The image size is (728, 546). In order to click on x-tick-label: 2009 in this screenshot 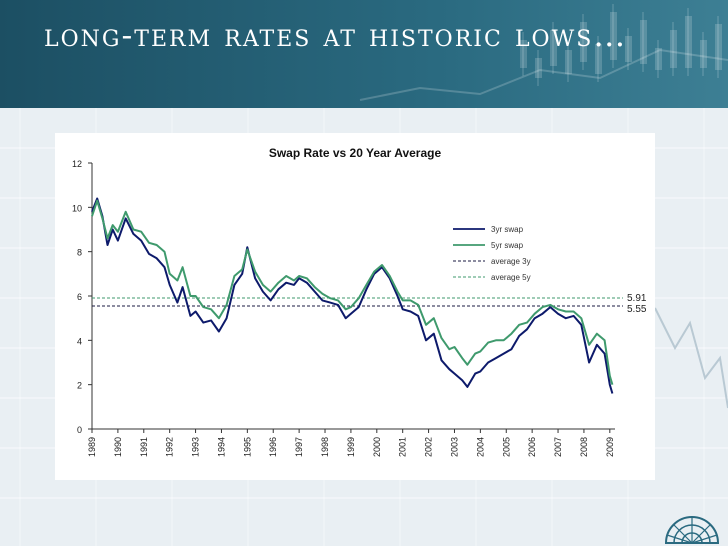, I will do `click(610, 447)`.